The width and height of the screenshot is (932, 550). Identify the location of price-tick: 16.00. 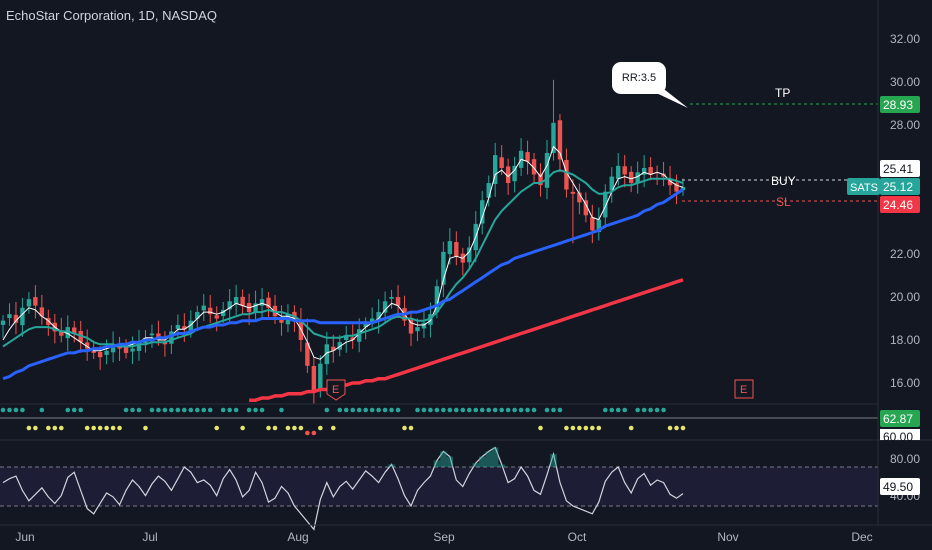
(905, 383).